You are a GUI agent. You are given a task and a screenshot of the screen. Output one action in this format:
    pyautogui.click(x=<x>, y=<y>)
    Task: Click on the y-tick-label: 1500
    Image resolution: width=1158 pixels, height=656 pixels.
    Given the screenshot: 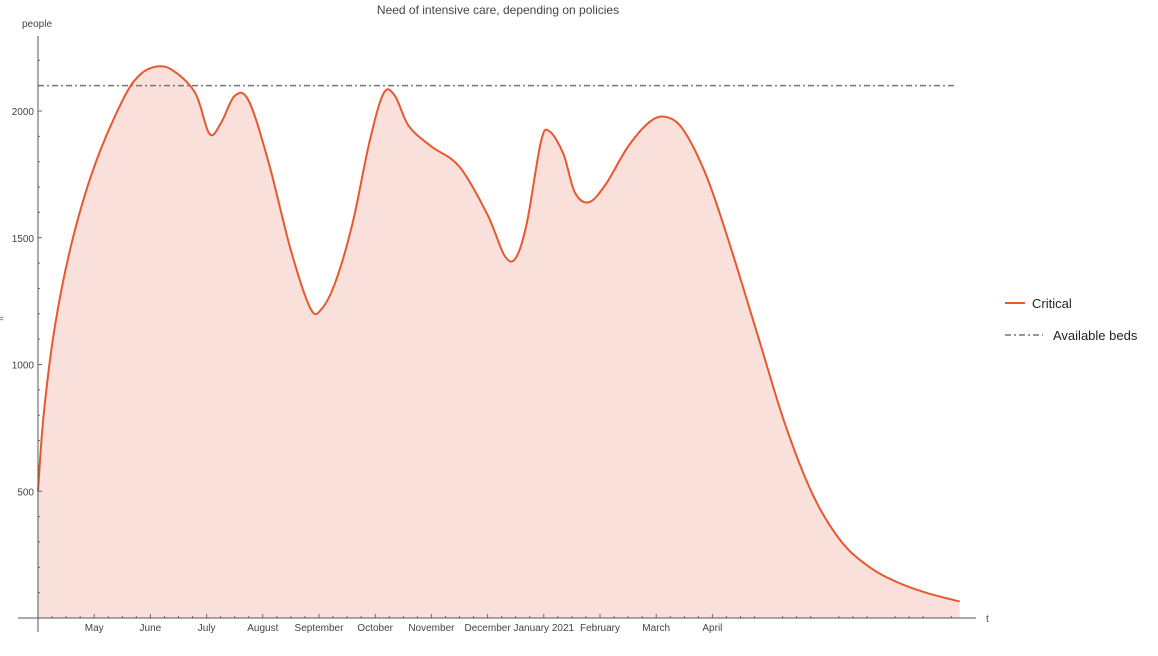 What is the action you would take?
    pyautogui.click(x=23, y=239)
    